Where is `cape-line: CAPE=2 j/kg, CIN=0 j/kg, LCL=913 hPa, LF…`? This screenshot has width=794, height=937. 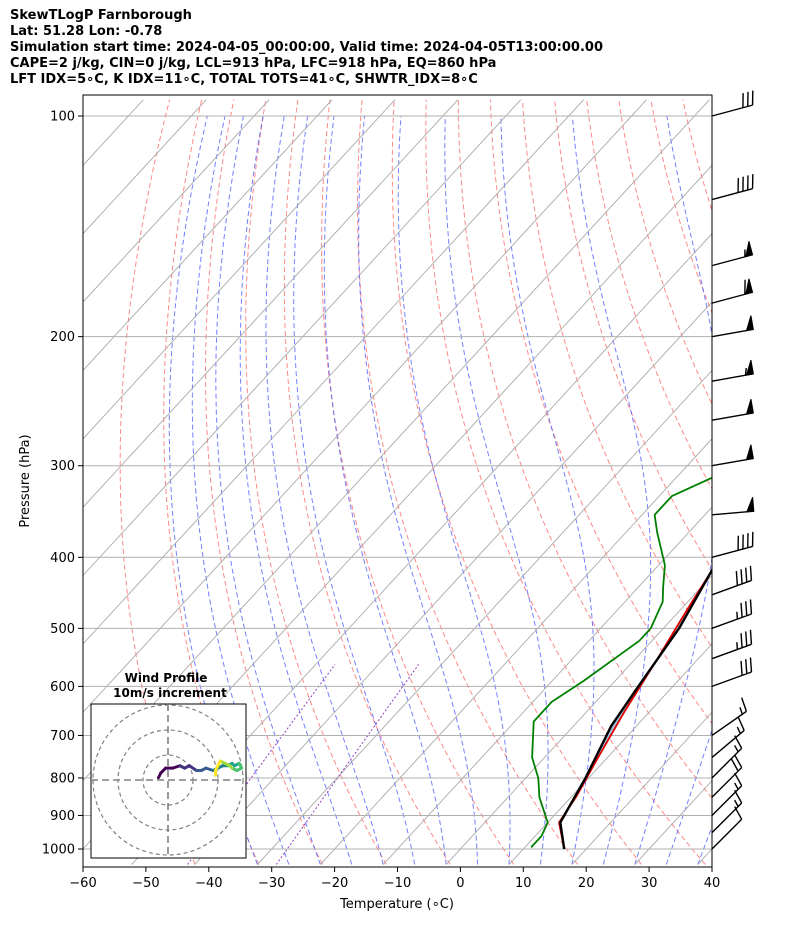
cape-line: CAPE=2 j/kg, CIN=0 j/kg, LCL=913 hPa, LF… is located at coordinates (253, 63).